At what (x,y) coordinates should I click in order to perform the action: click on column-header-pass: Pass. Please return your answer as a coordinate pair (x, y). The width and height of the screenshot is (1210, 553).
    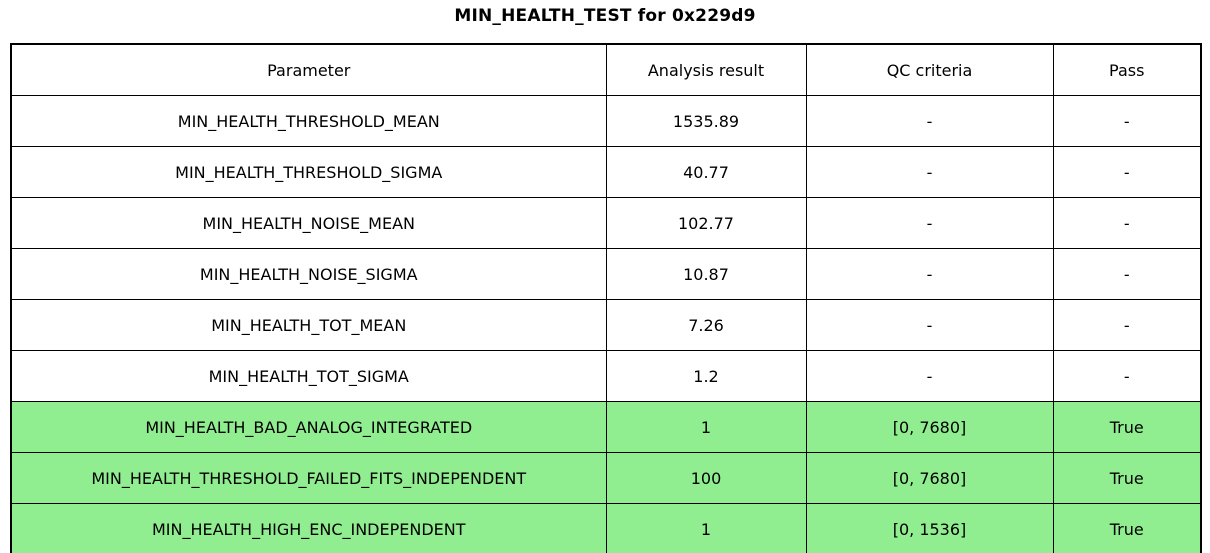
    Looking at the image, I should click on (1127, 69).